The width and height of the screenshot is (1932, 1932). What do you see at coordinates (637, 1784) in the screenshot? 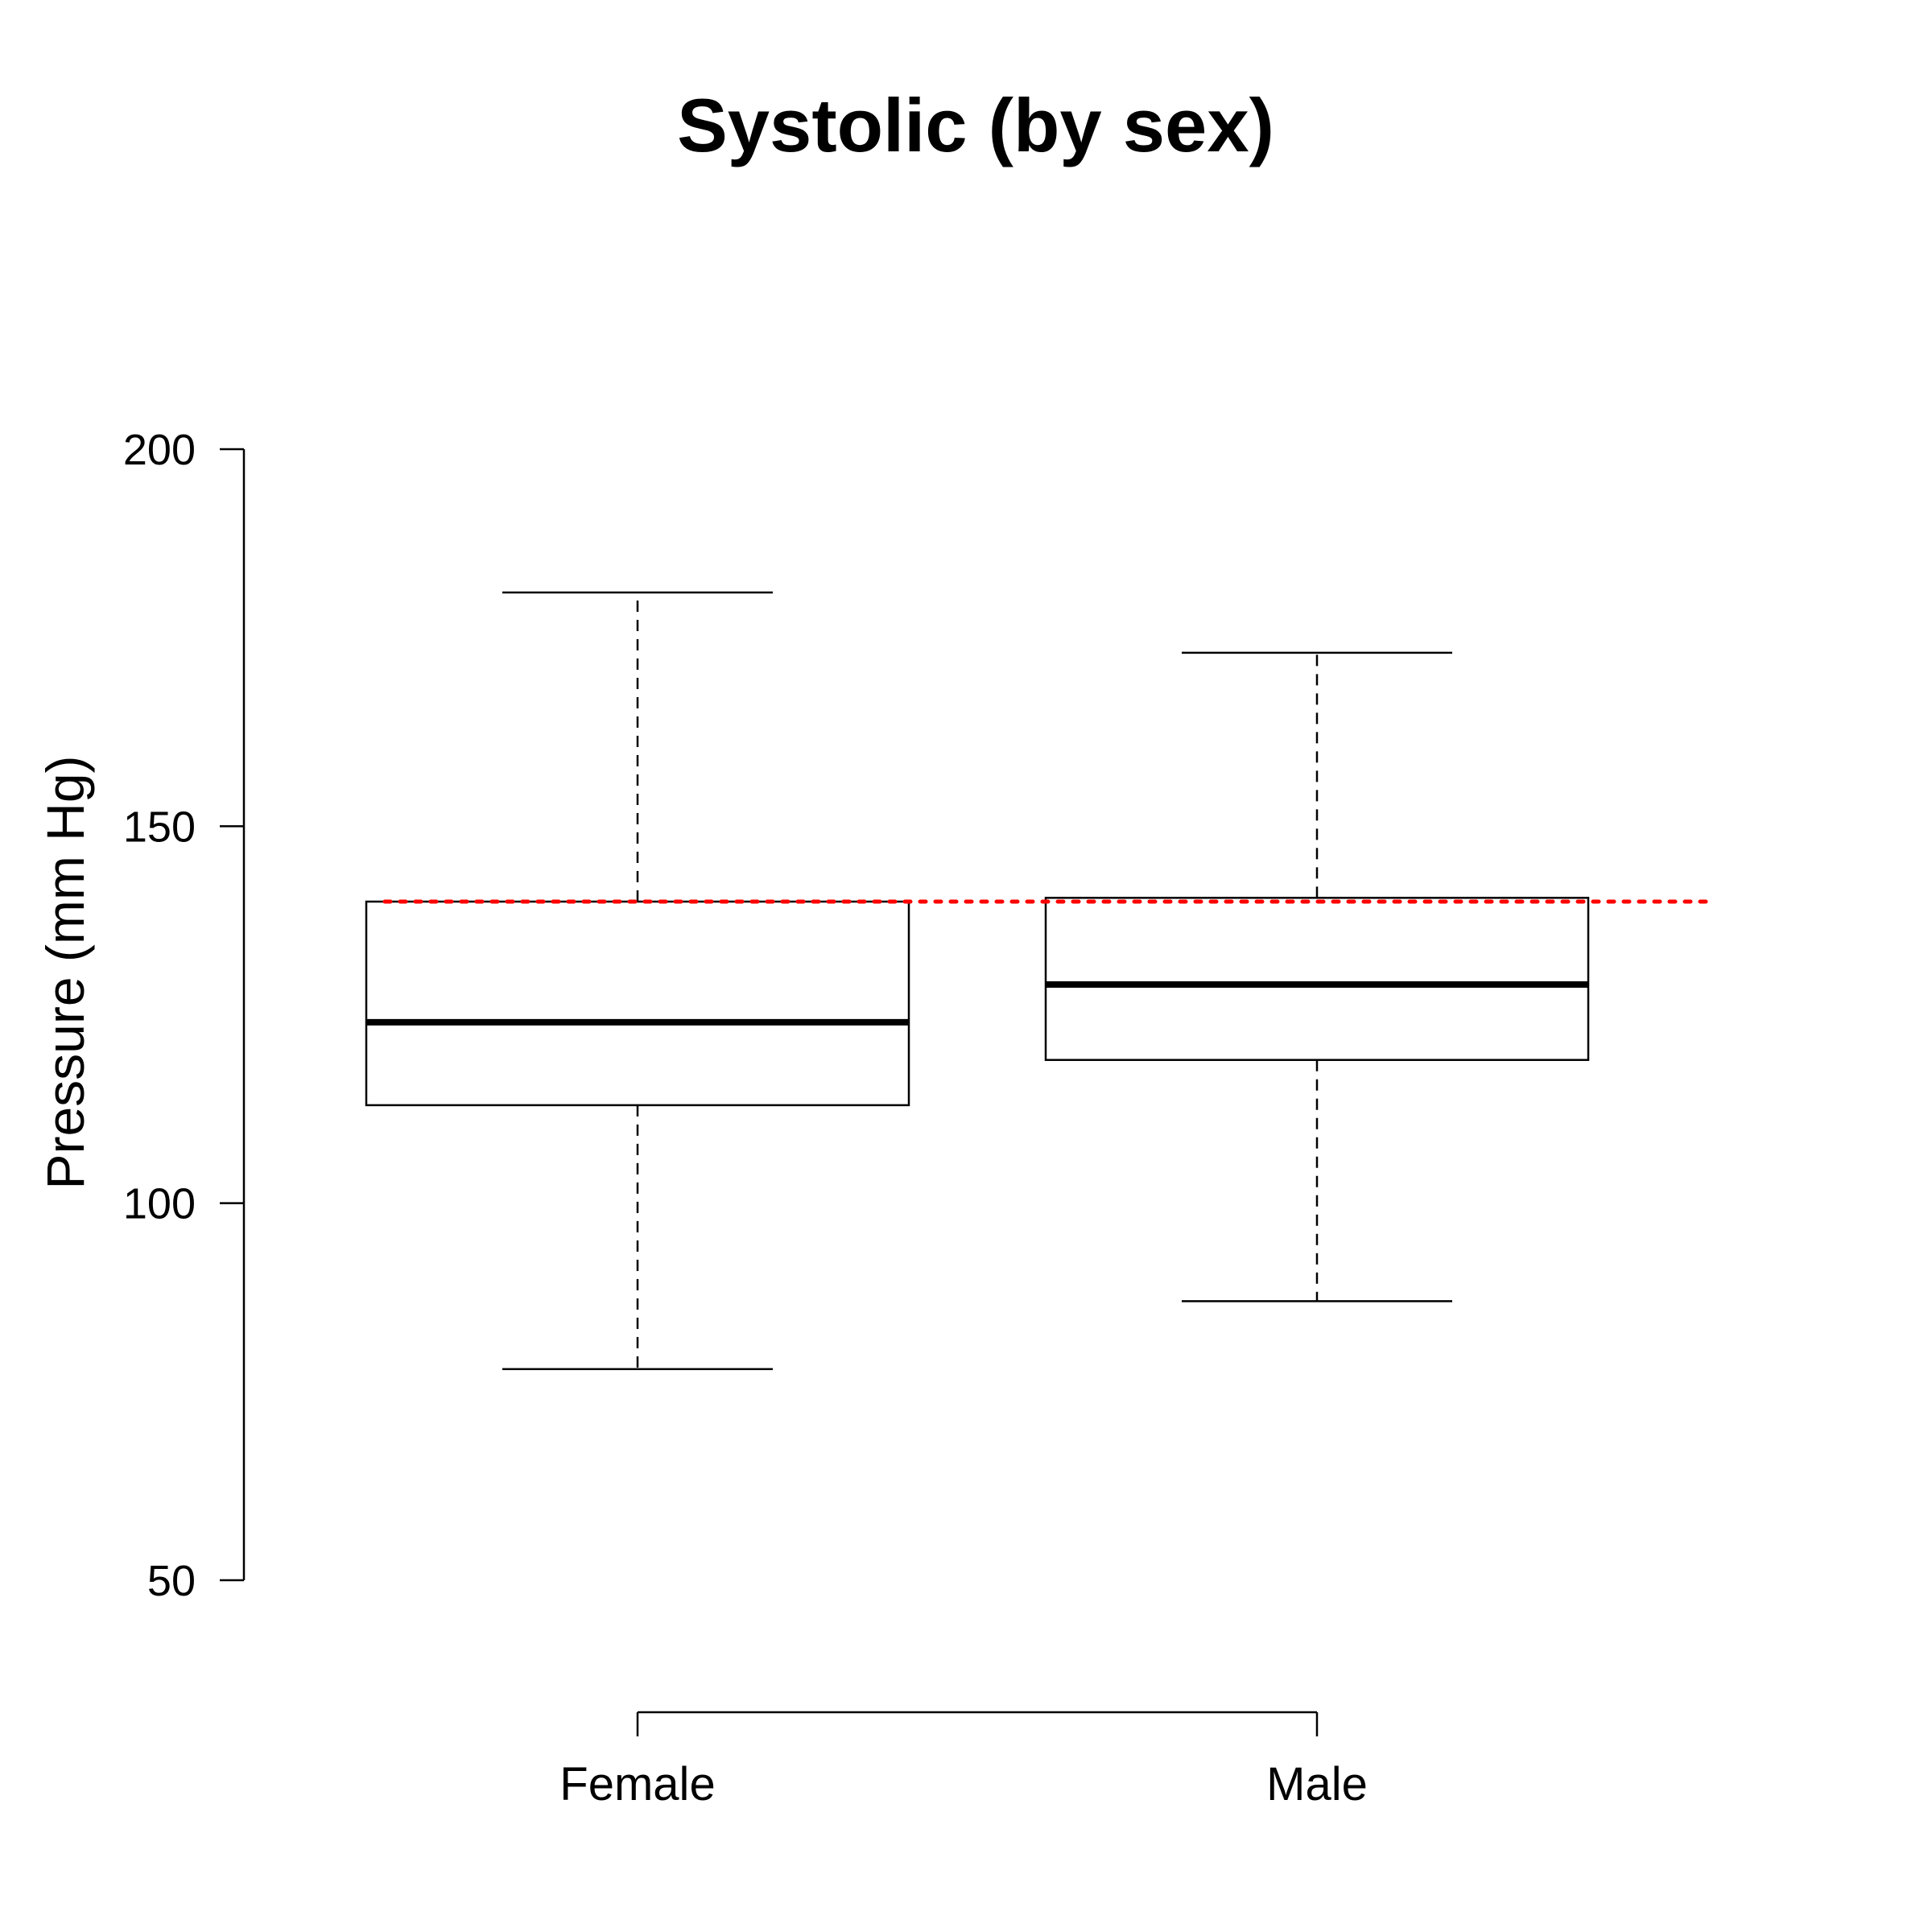
I see `x-tick-label: Female` at bounding box center [637, 1784].